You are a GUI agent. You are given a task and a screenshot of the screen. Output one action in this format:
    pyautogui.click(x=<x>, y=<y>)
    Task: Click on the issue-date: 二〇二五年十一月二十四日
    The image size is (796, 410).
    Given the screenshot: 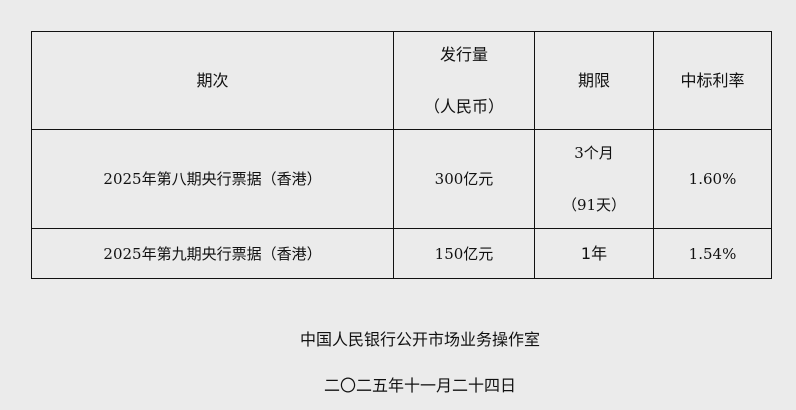 What is the action you would take?
    pyautogui.click(x=419, y=385)
    